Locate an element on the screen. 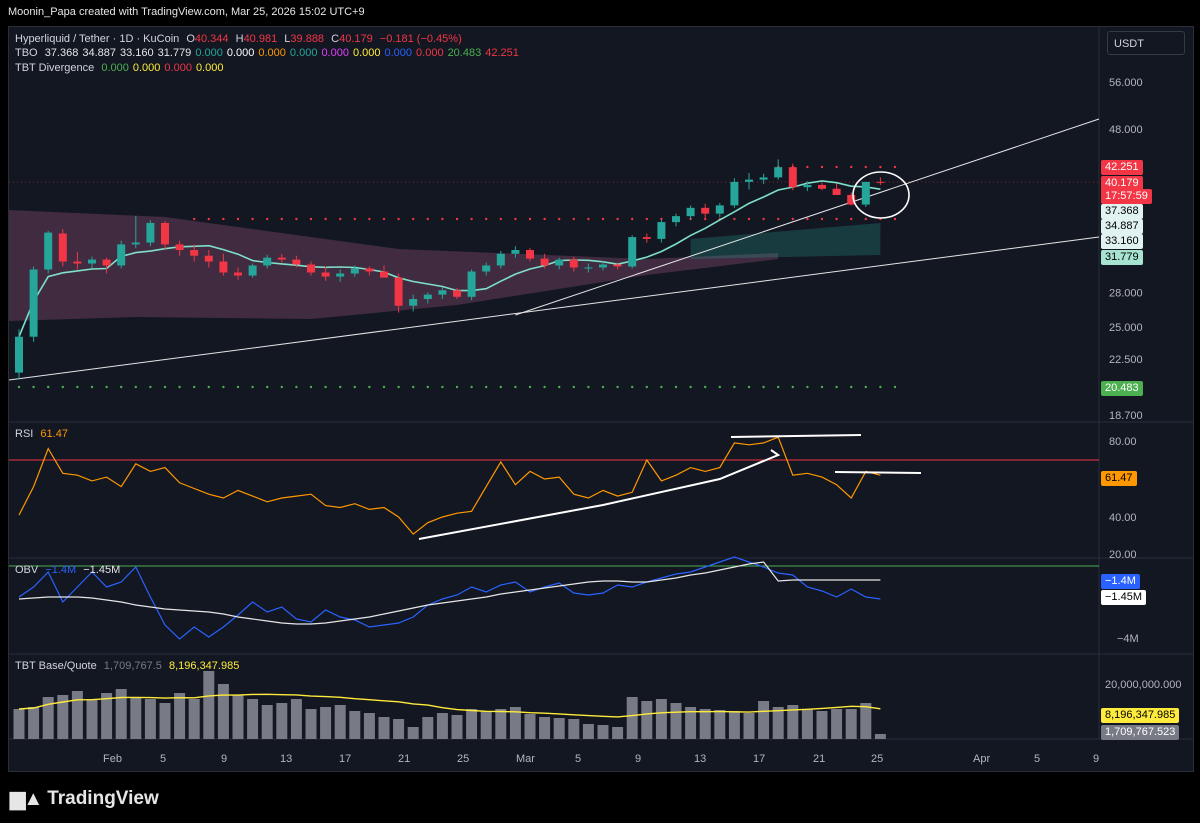  price-pill-11: 8,196,347.985 is located at coordinates (1140, 715).